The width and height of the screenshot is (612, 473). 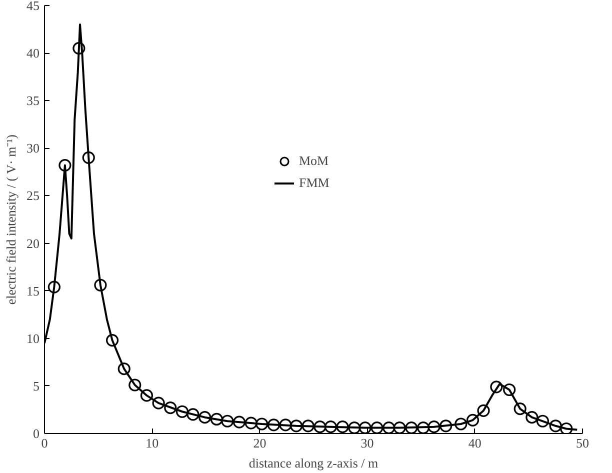 What do you see at coordinates (11, 219) in the screenshot?
I see `y-axis-title: electric field intensity / ( V· m⁻¹)` at bounding box center [11, 219].